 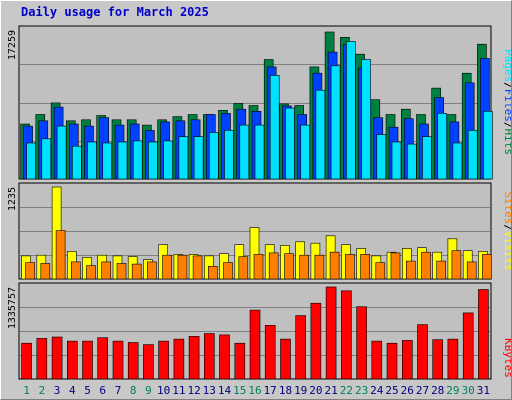 What do you see at coordinates (12, 45) in the screenshot?
I see `ymax-label: 17259` at bounding box center [12, 45].